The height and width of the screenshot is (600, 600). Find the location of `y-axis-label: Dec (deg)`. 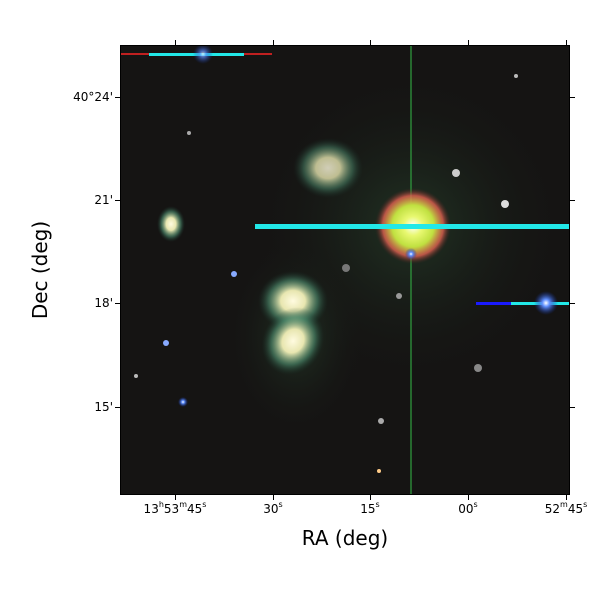

y-axis-label: Dec (deg) is located at coordinates (40, 270).